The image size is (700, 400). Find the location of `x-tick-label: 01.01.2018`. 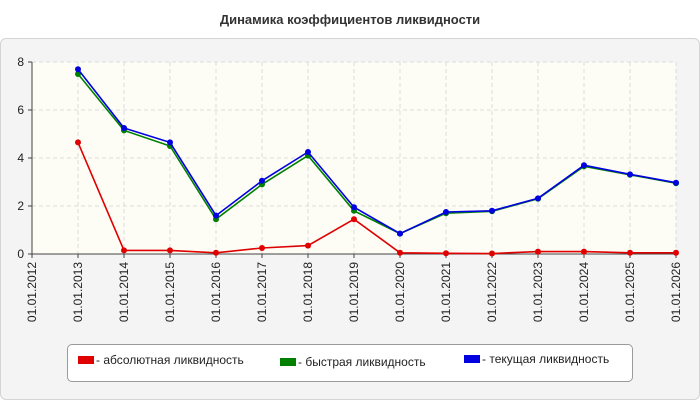

x-tick-label: 01.01.2018 is located at coordinates (308, 292).